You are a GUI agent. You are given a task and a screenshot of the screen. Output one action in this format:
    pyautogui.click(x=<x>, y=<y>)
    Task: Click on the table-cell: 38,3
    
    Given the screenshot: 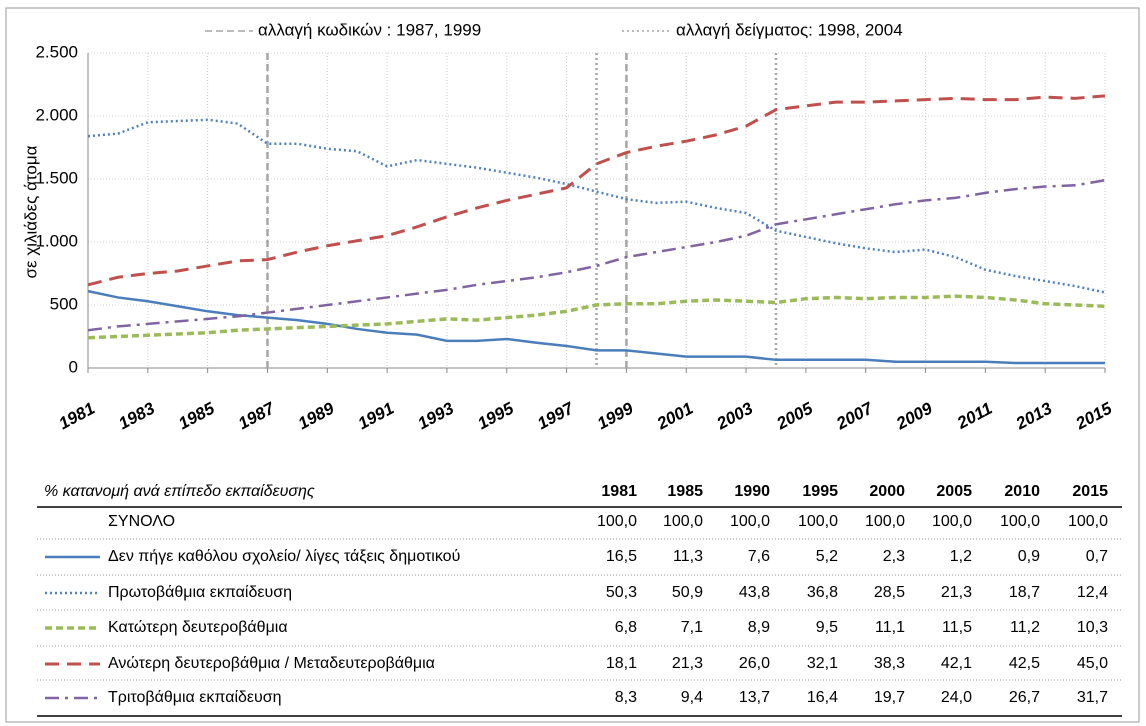 What is the action you would take?
    pyautogui.click(x=889, y=663)
    